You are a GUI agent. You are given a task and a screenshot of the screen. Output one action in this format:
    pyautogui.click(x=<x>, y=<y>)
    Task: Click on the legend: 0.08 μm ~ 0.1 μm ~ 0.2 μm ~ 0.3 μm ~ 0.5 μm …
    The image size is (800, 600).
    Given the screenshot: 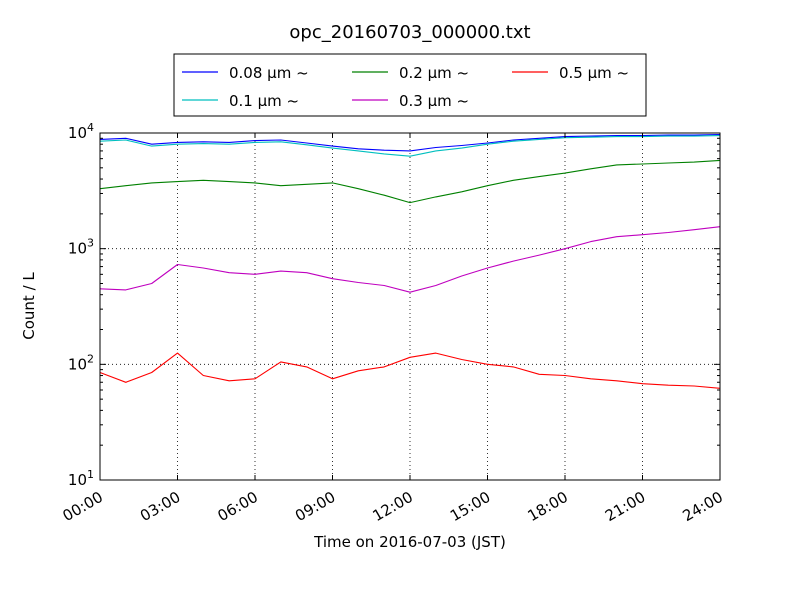 What is the action you would take?
    pyautogui.click(x=410, y=85)
    